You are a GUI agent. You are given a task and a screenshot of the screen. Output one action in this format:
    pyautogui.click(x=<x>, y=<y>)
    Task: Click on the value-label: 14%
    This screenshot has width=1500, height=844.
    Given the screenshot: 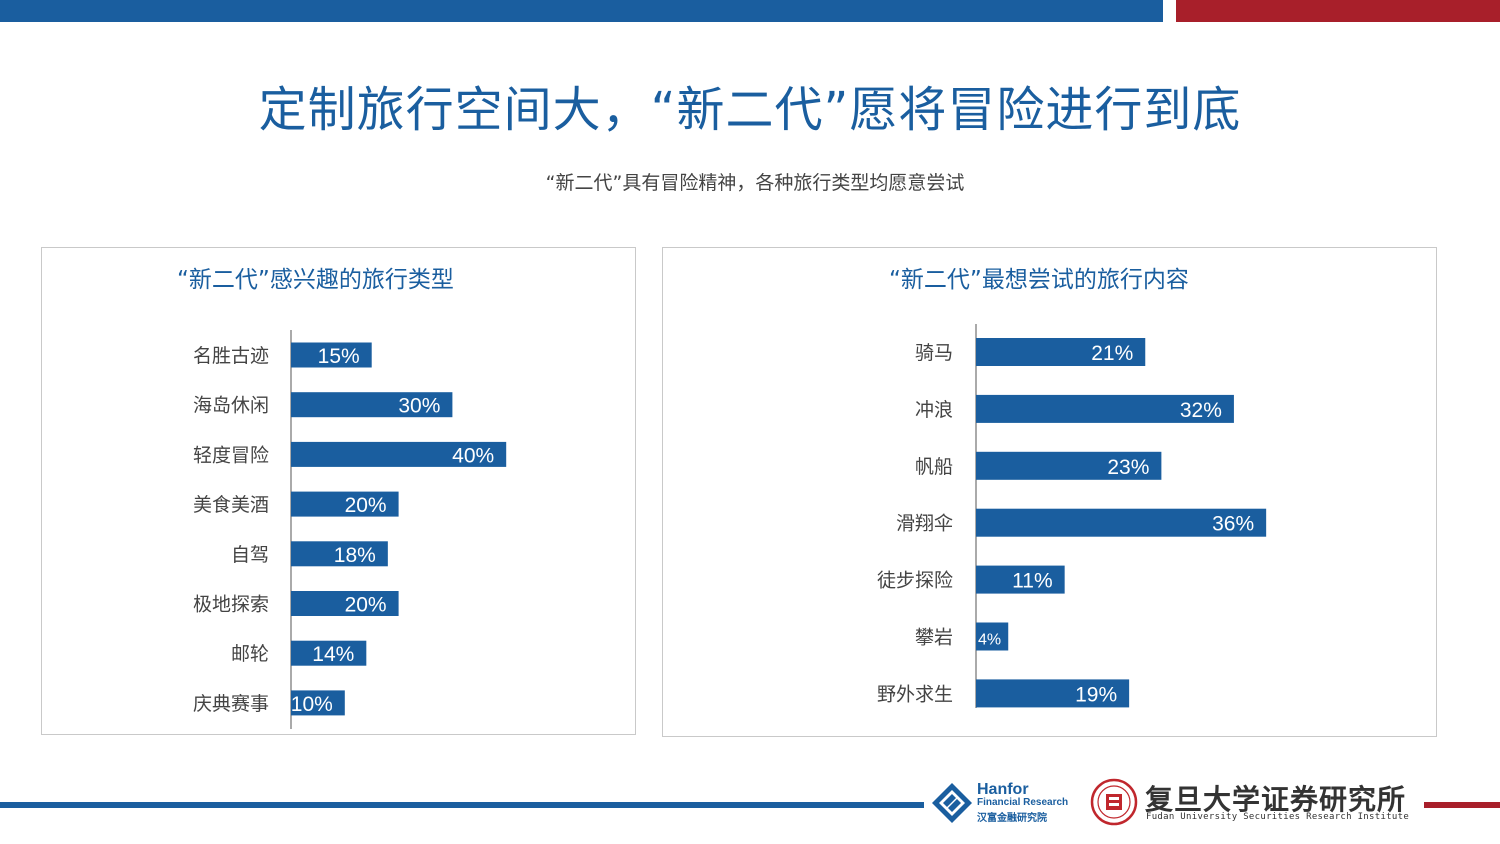 What is the action you would take?
    pyautogui.click(x=333, y=654)
    